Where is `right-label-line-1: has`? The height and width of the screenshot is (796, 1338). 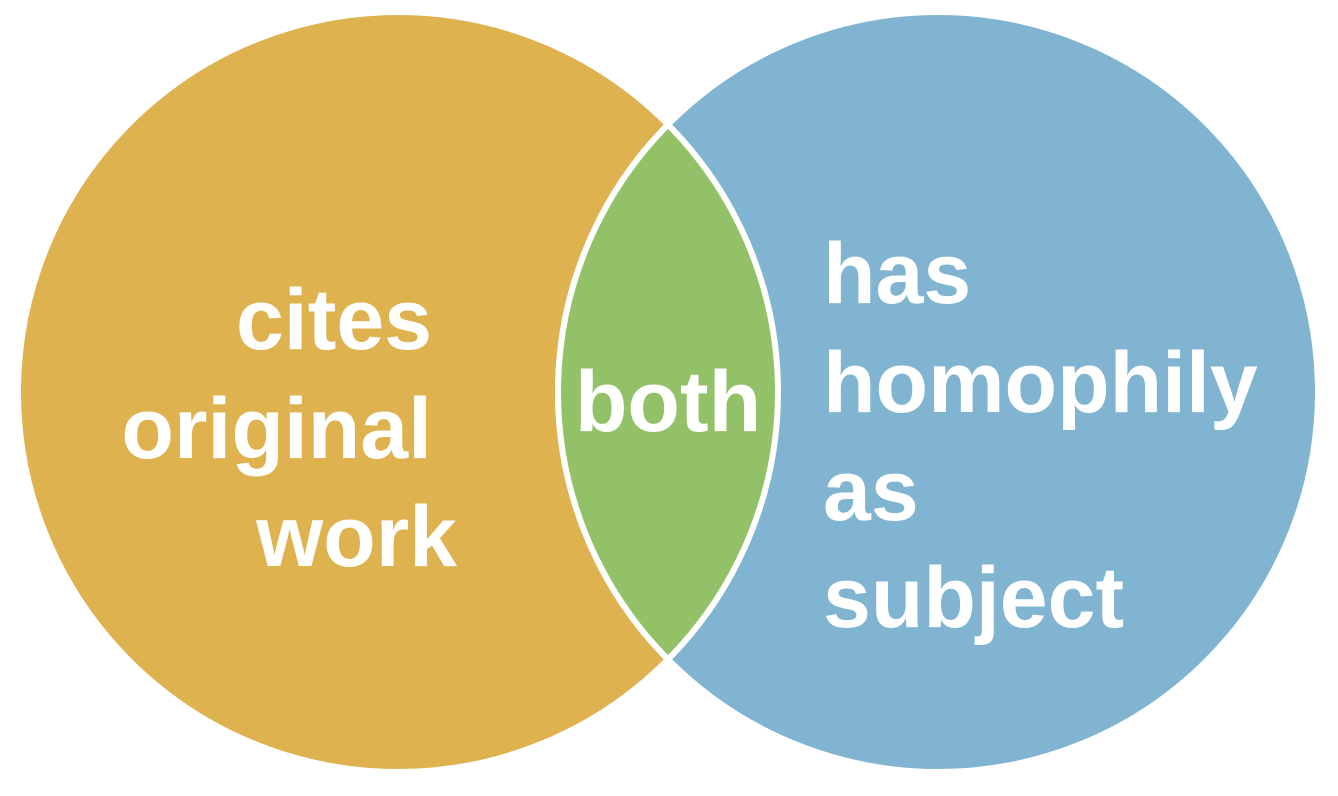 right-label-line-1: has is located at coordinates (897, 274).